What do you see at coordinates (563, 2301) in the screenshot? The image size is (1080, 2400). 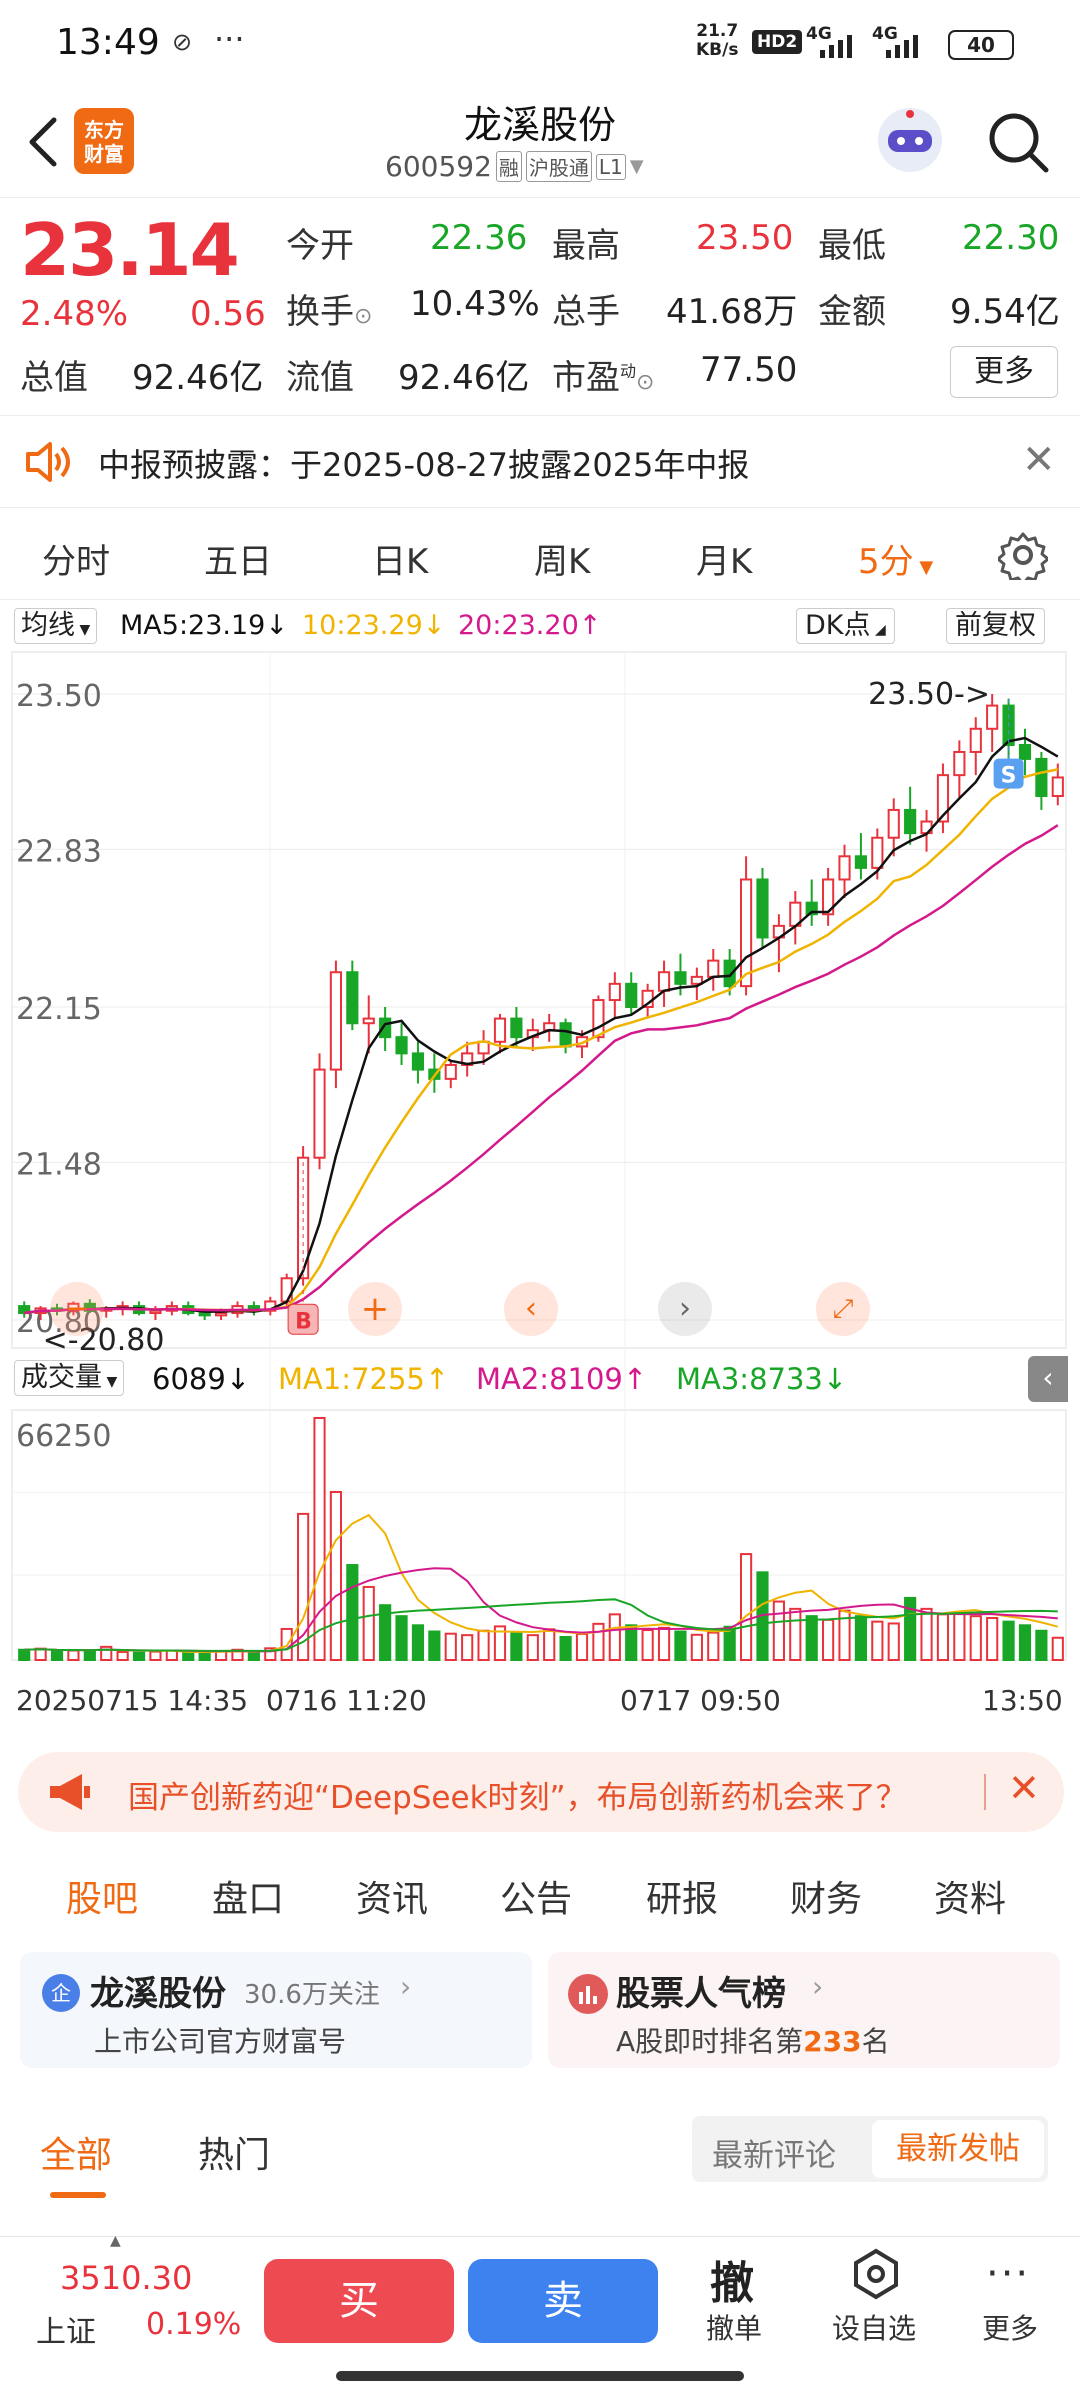 I see `sell-button: 卖` at bounding box center [563, 2301].